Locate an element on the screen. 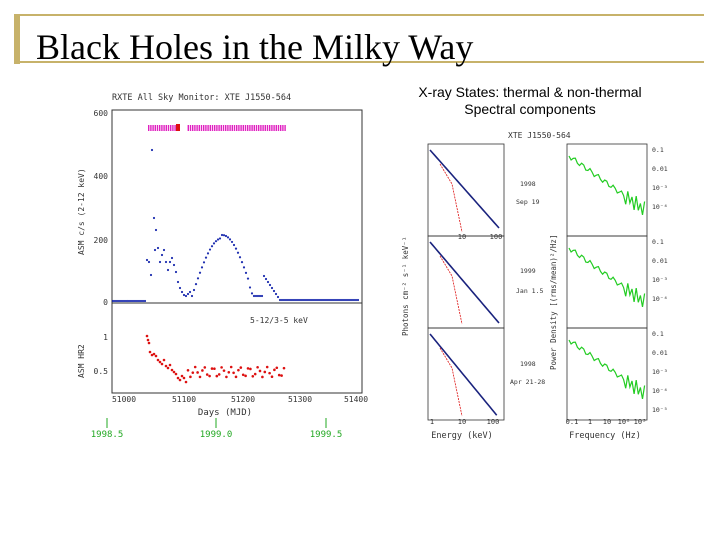  year-markers: 1998.5 1999.0 1999.5 is located at coordinates (216, 429).